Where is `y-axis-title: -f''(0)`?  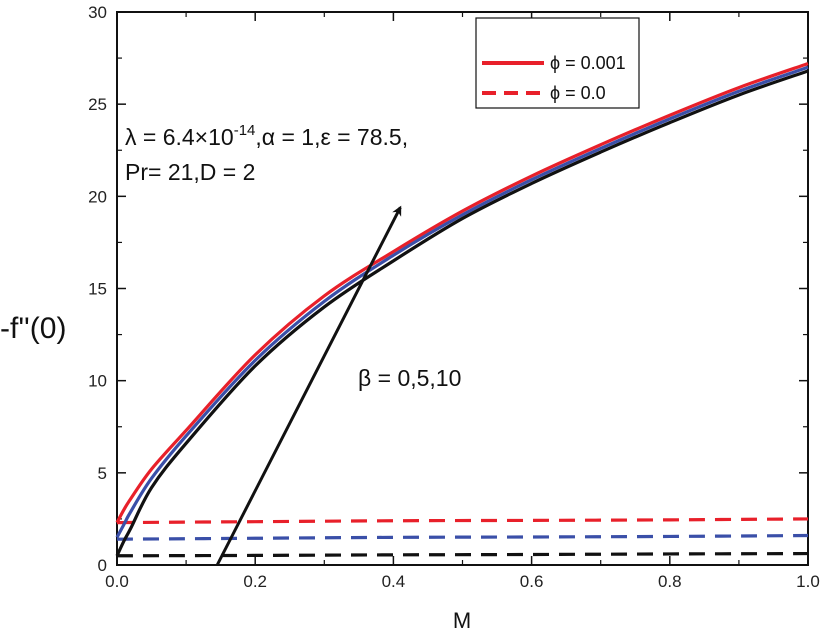 y-axis-title: -f''(0) is located at coordinates (33, 328).